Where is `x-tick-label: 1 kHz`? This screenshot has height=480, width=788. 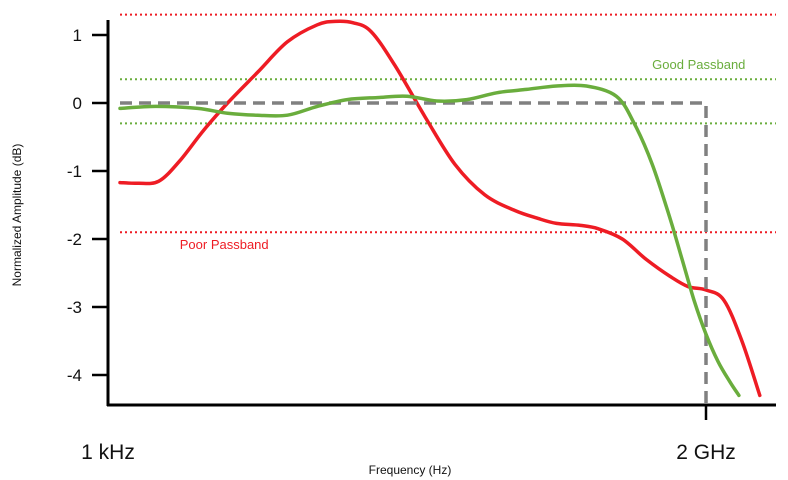
x-tick-label: 1 kHz is located at coordinates (108, 452).